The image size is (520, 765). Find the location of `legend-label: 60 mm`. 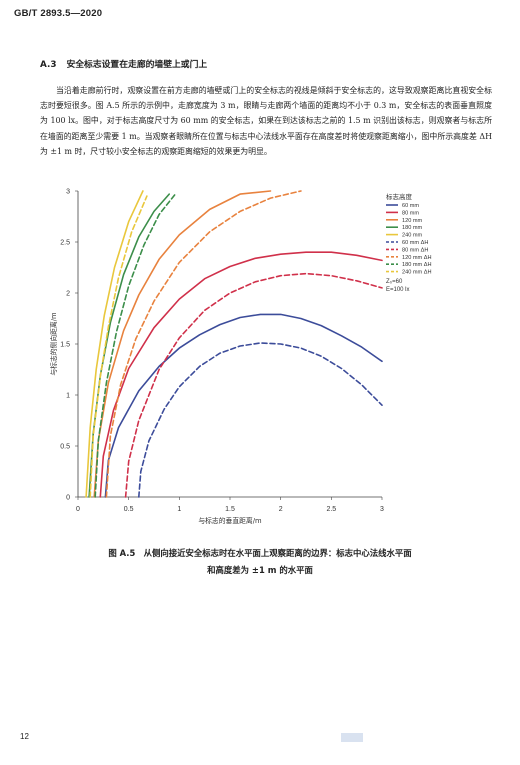

legend-label: 60 mm is located at coordinates (410, 206).